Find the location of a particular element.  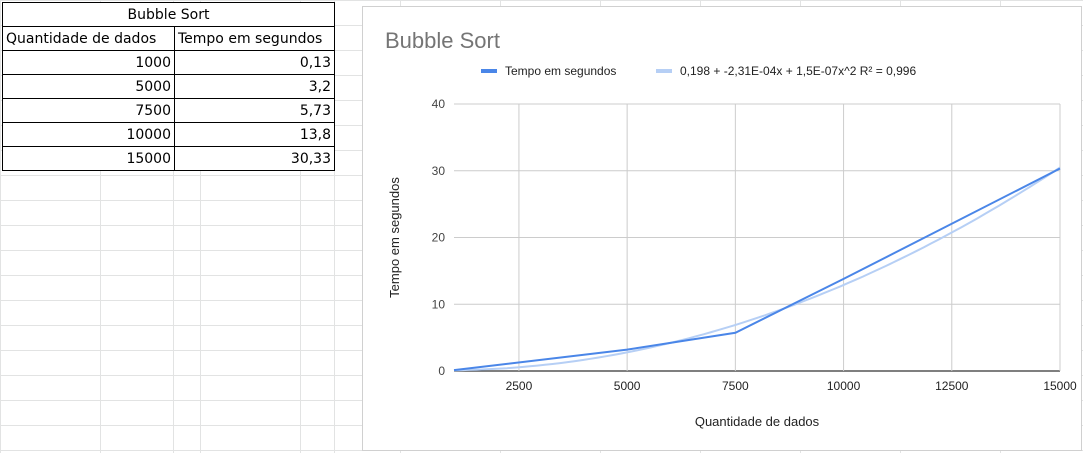

cell-quantidade: 10000 is located at coordinates (88, 134).